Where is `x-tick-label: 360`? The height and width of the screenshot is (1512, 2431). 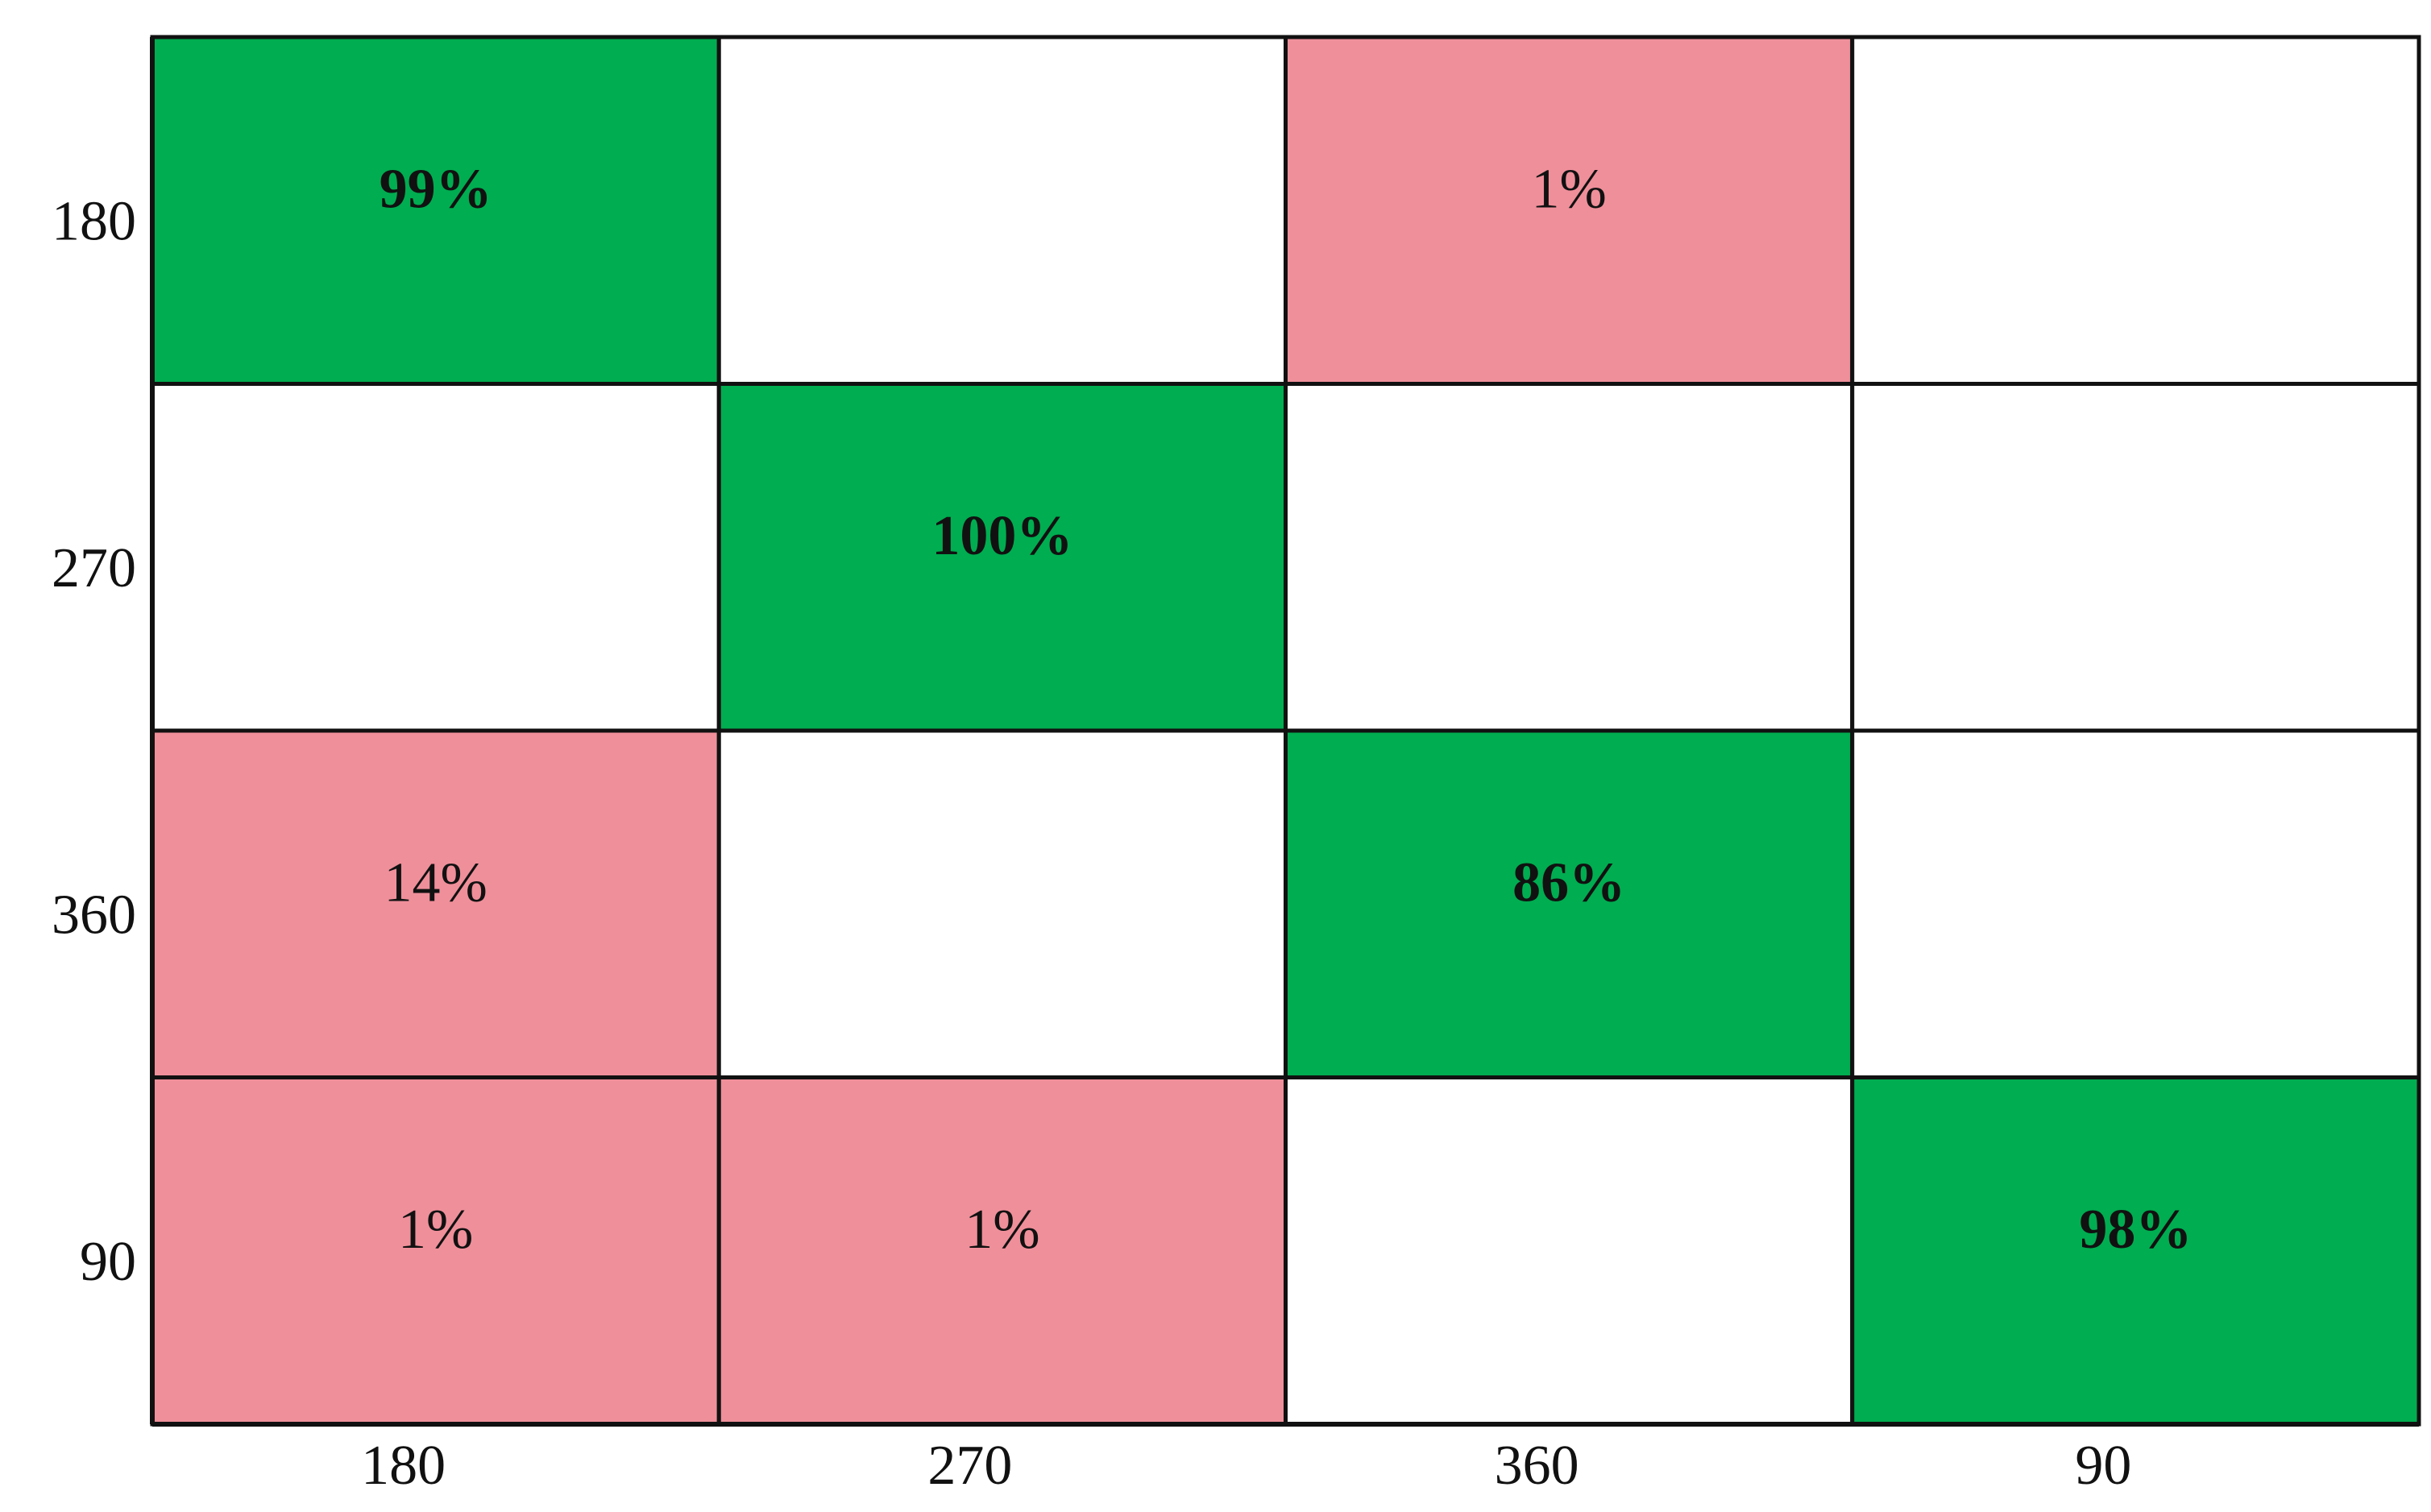
x-tick-label: 360 is located at coordinates (1537, 1466).